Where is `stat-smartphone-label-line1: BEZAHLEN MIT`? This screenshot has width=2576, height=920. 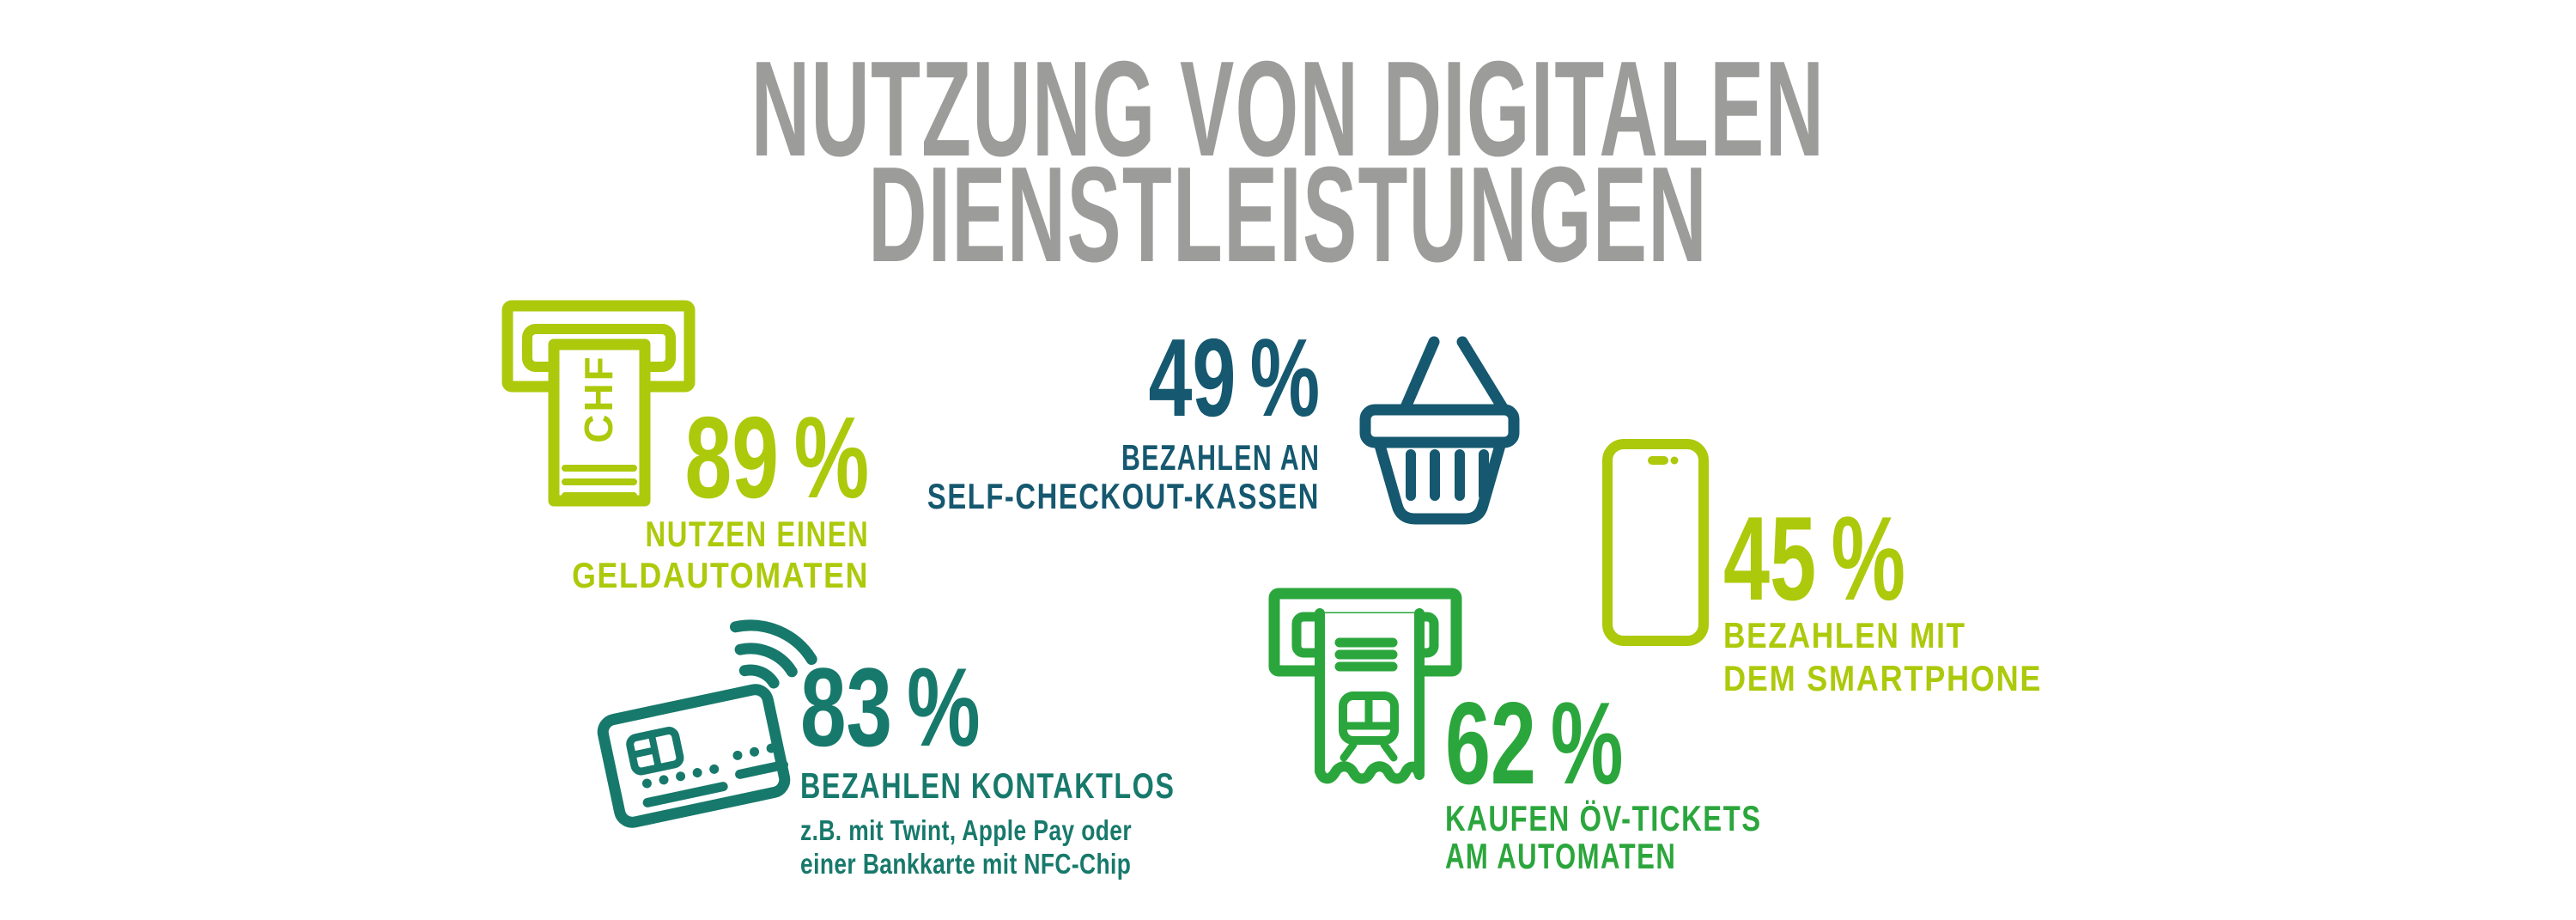 stat-smartphone-label-line1: BEZAHLEN MIT is located at coordinates (1844, 635).